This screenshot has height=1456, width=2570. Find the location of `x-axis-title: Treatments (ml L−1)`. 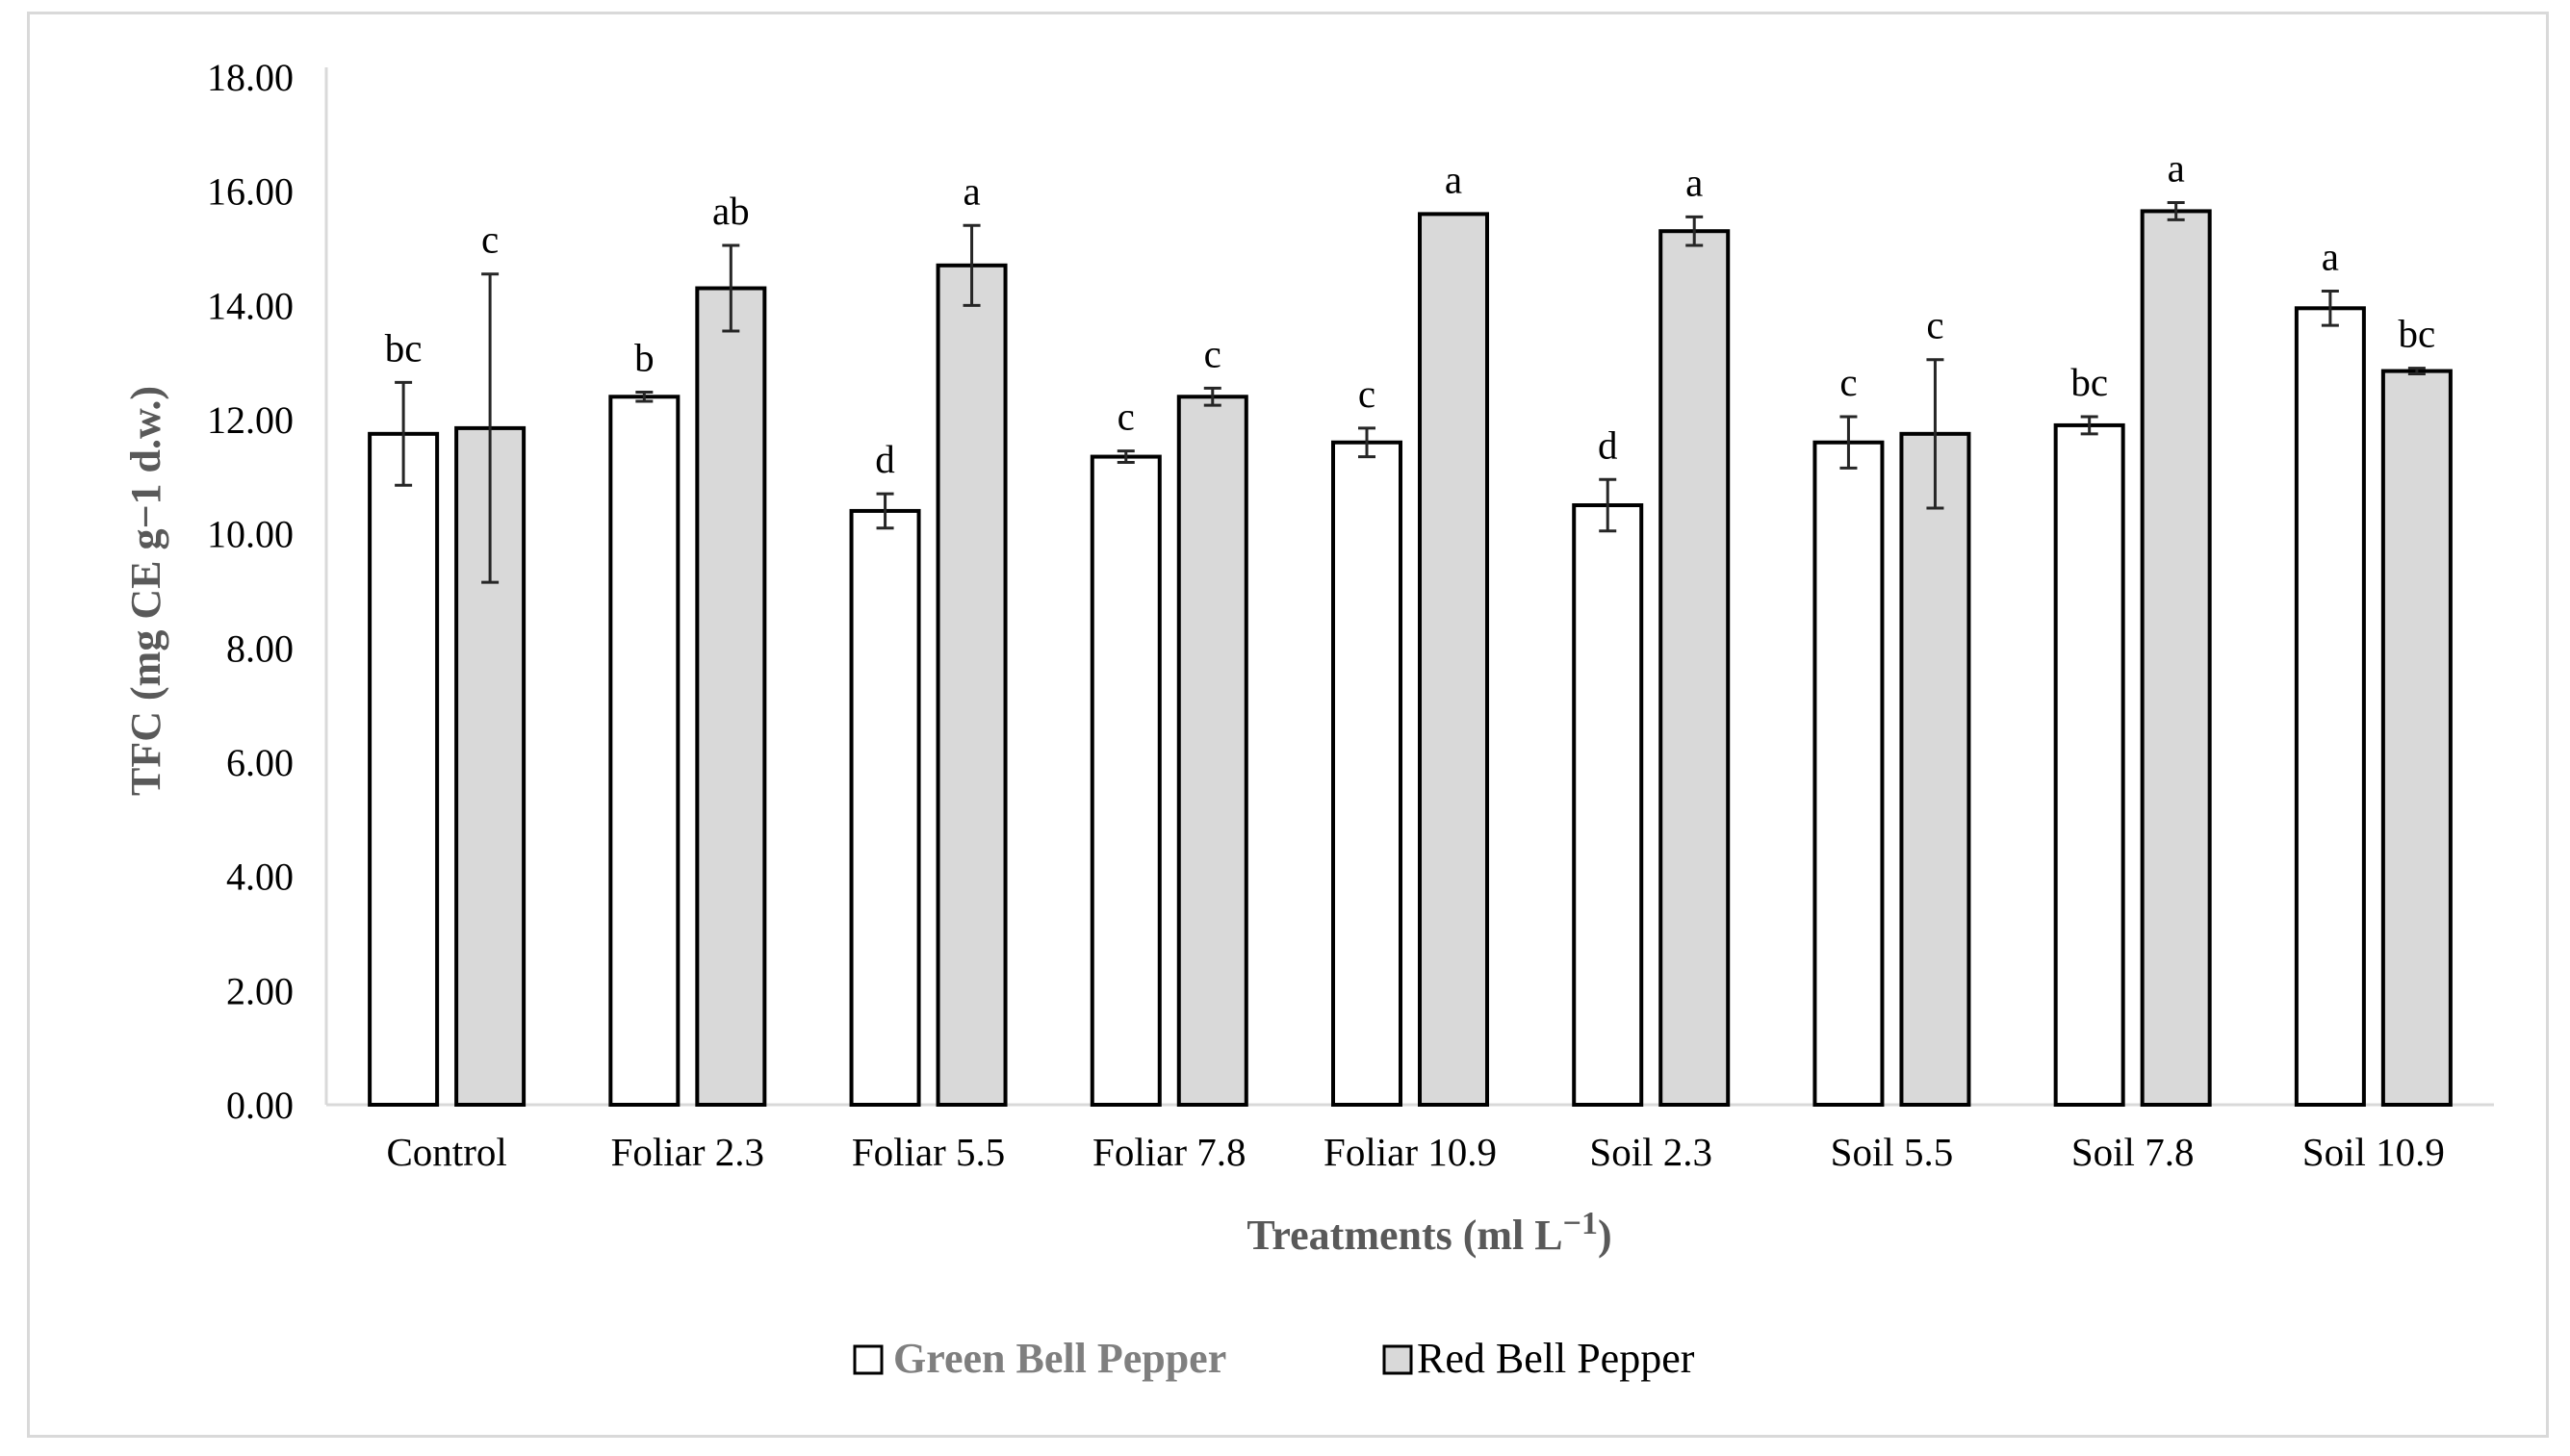

x-axis-title: Treatments (ml L−1) is located at coordinates (1428, 1232).